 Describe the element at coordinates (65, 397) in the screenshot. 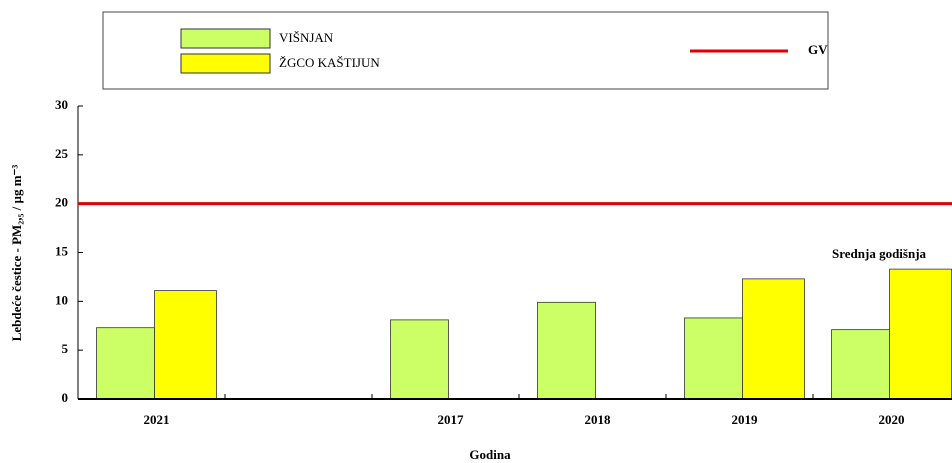

I see `y-tick-label: 0` at that location.